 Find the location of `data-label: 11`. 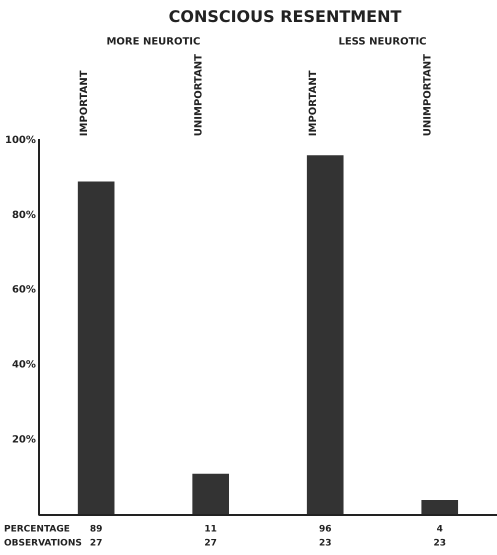

data-label: 11 is located at coordinates (210, 529).